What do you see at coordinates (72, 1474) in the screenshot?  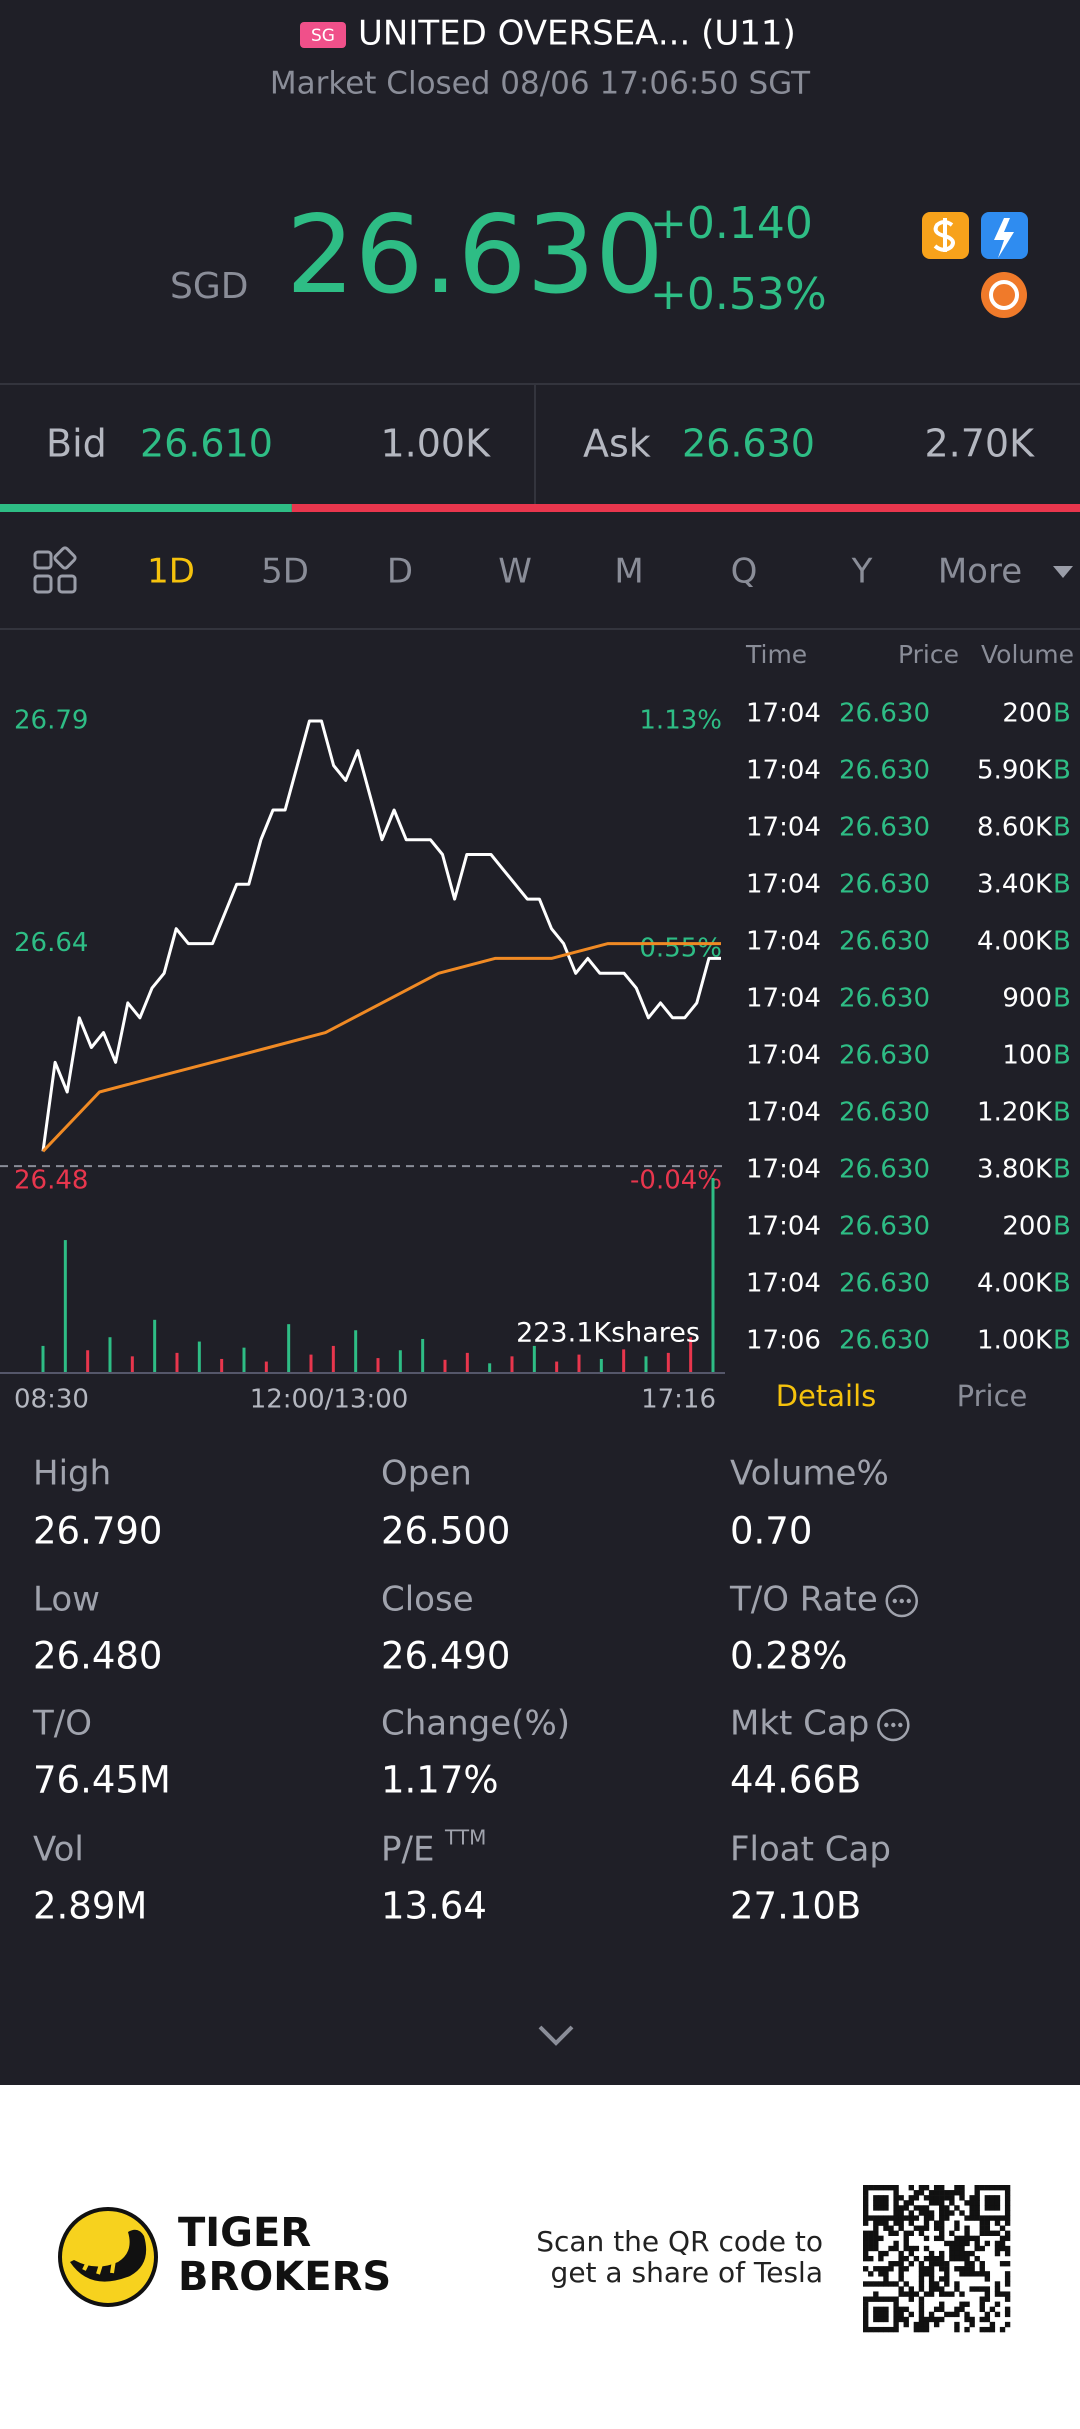 I see `stat-label: High` at bounding box center [72, 1474].